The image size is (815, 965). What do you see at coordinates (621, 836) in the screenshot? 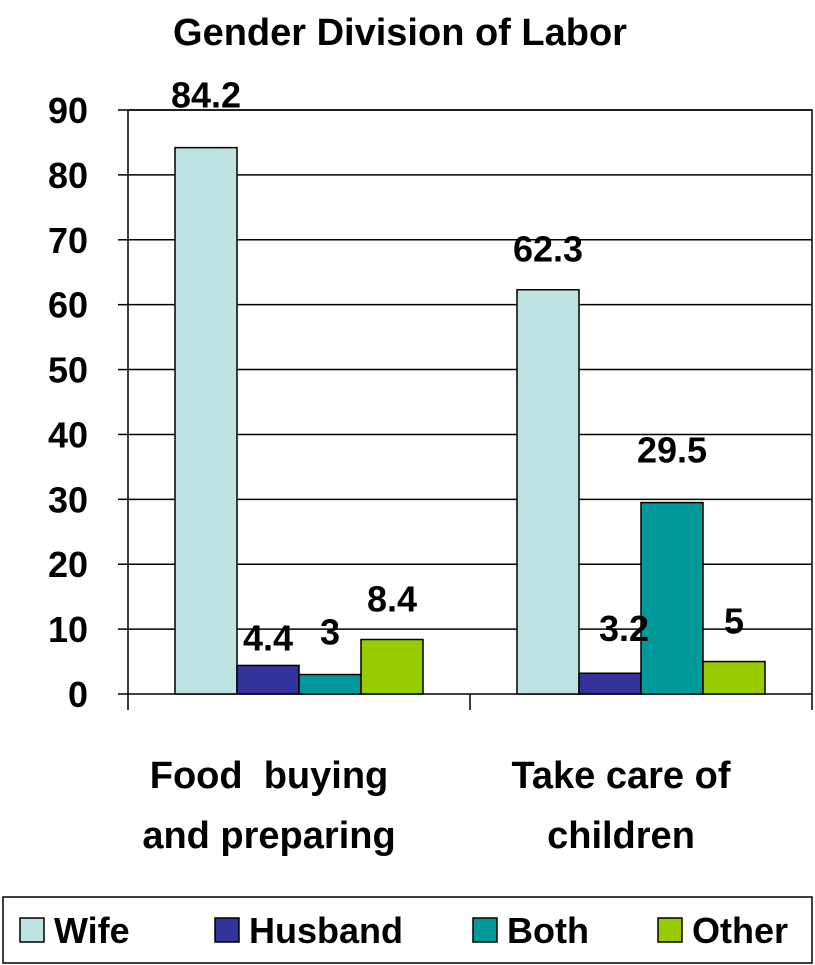
I see `x-category-label: children` at bounding box center [621, 836].